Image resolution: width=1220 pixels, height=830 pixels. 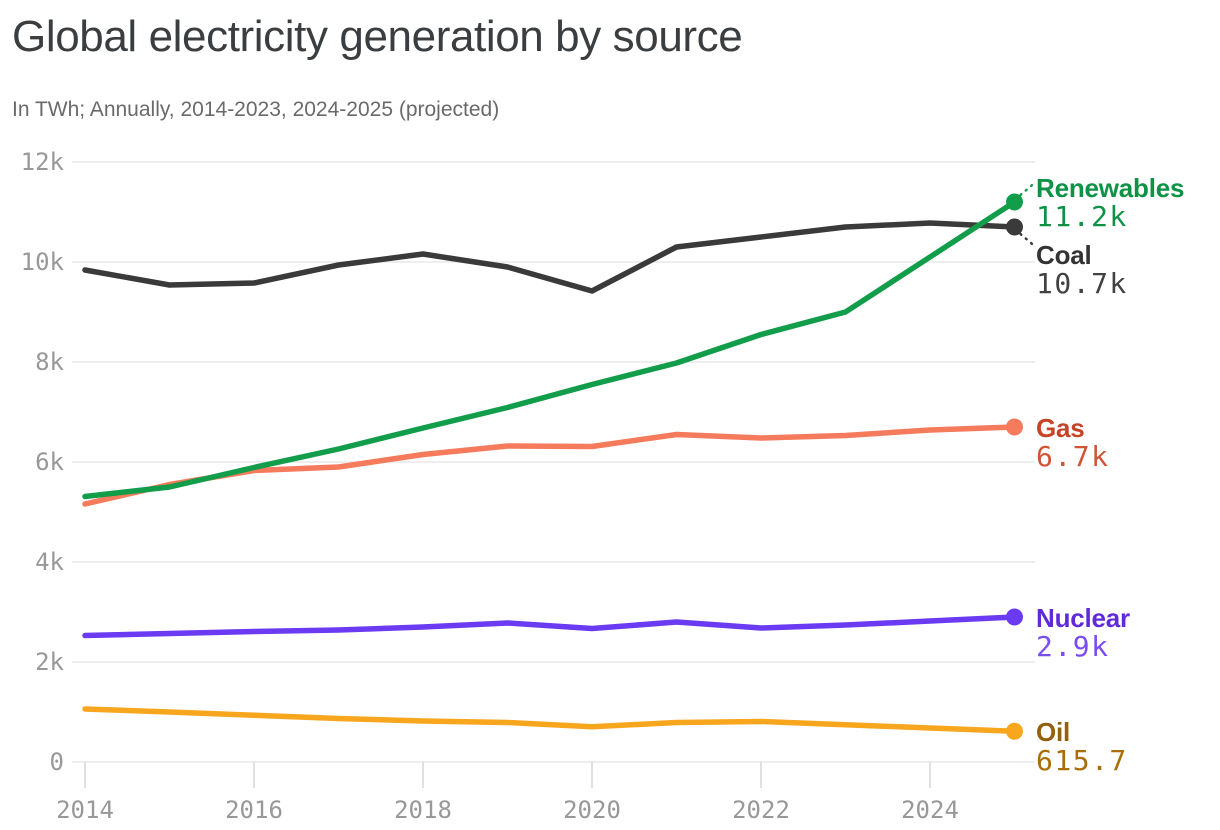 I want to click on svg-text: 8k, so click(x=49, y=362).